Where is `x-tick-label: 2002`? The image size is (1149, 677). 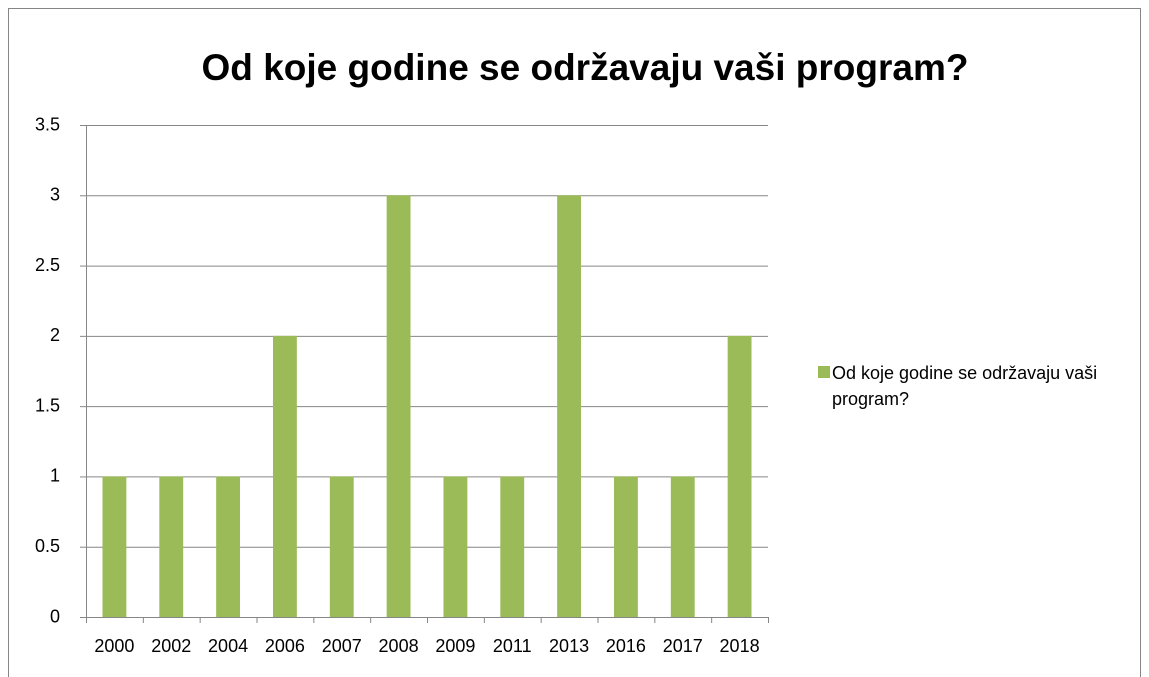 x-tick-label: 2002 is located at coordinates (171, 646).